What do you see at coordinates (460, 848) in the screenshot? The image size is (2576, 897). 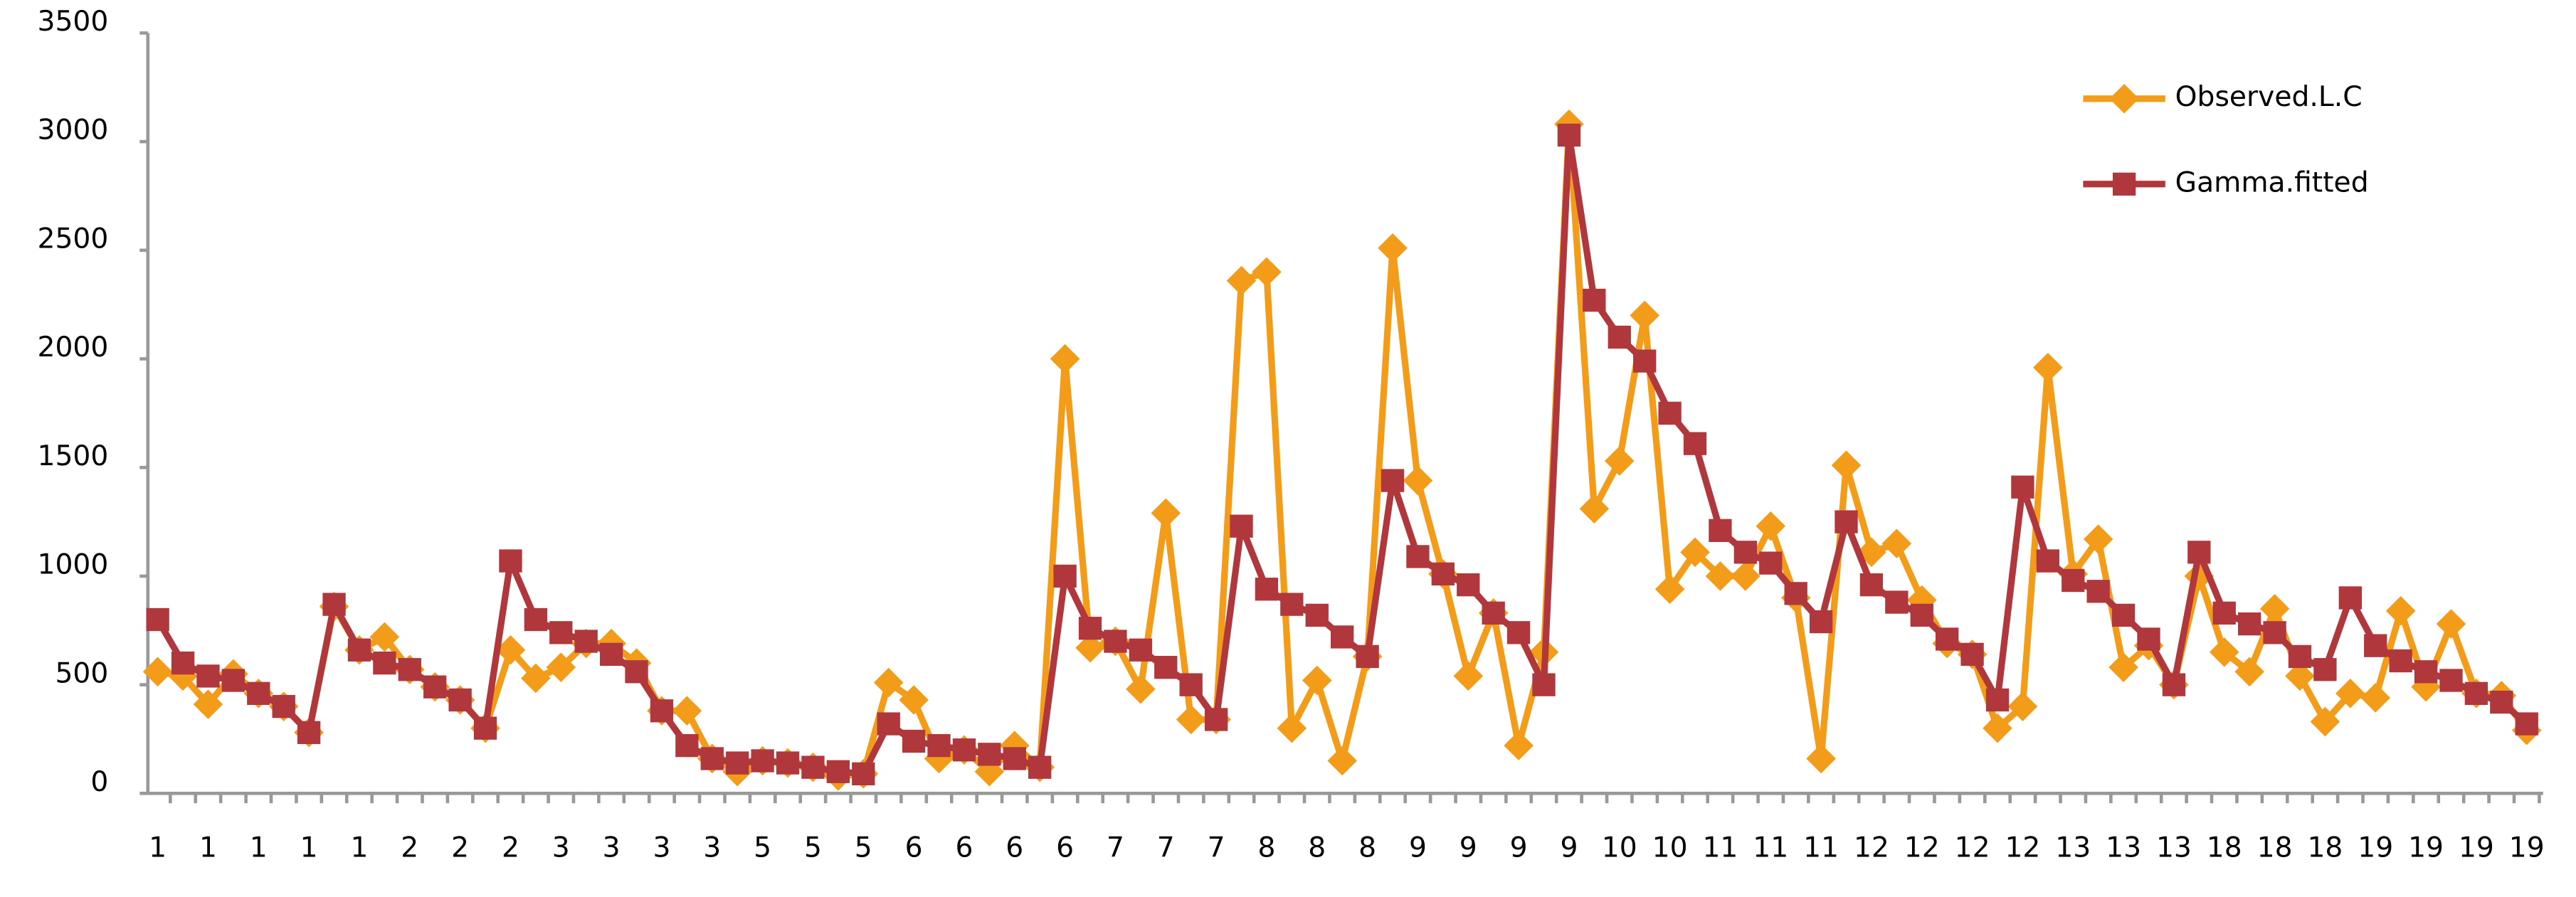 I see `x-tick-label: 2` at bounding box center [460, 848].